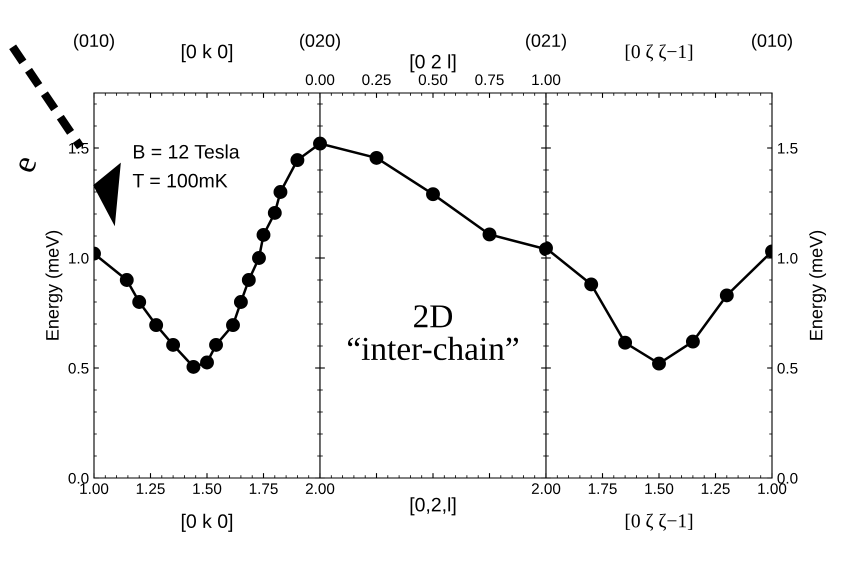 The width and height of the screenshot is (859, 571). Describe the element at coordinates (433, 332) in the screenshot. I see `annotation: 2D “inter-chain”` at that location.